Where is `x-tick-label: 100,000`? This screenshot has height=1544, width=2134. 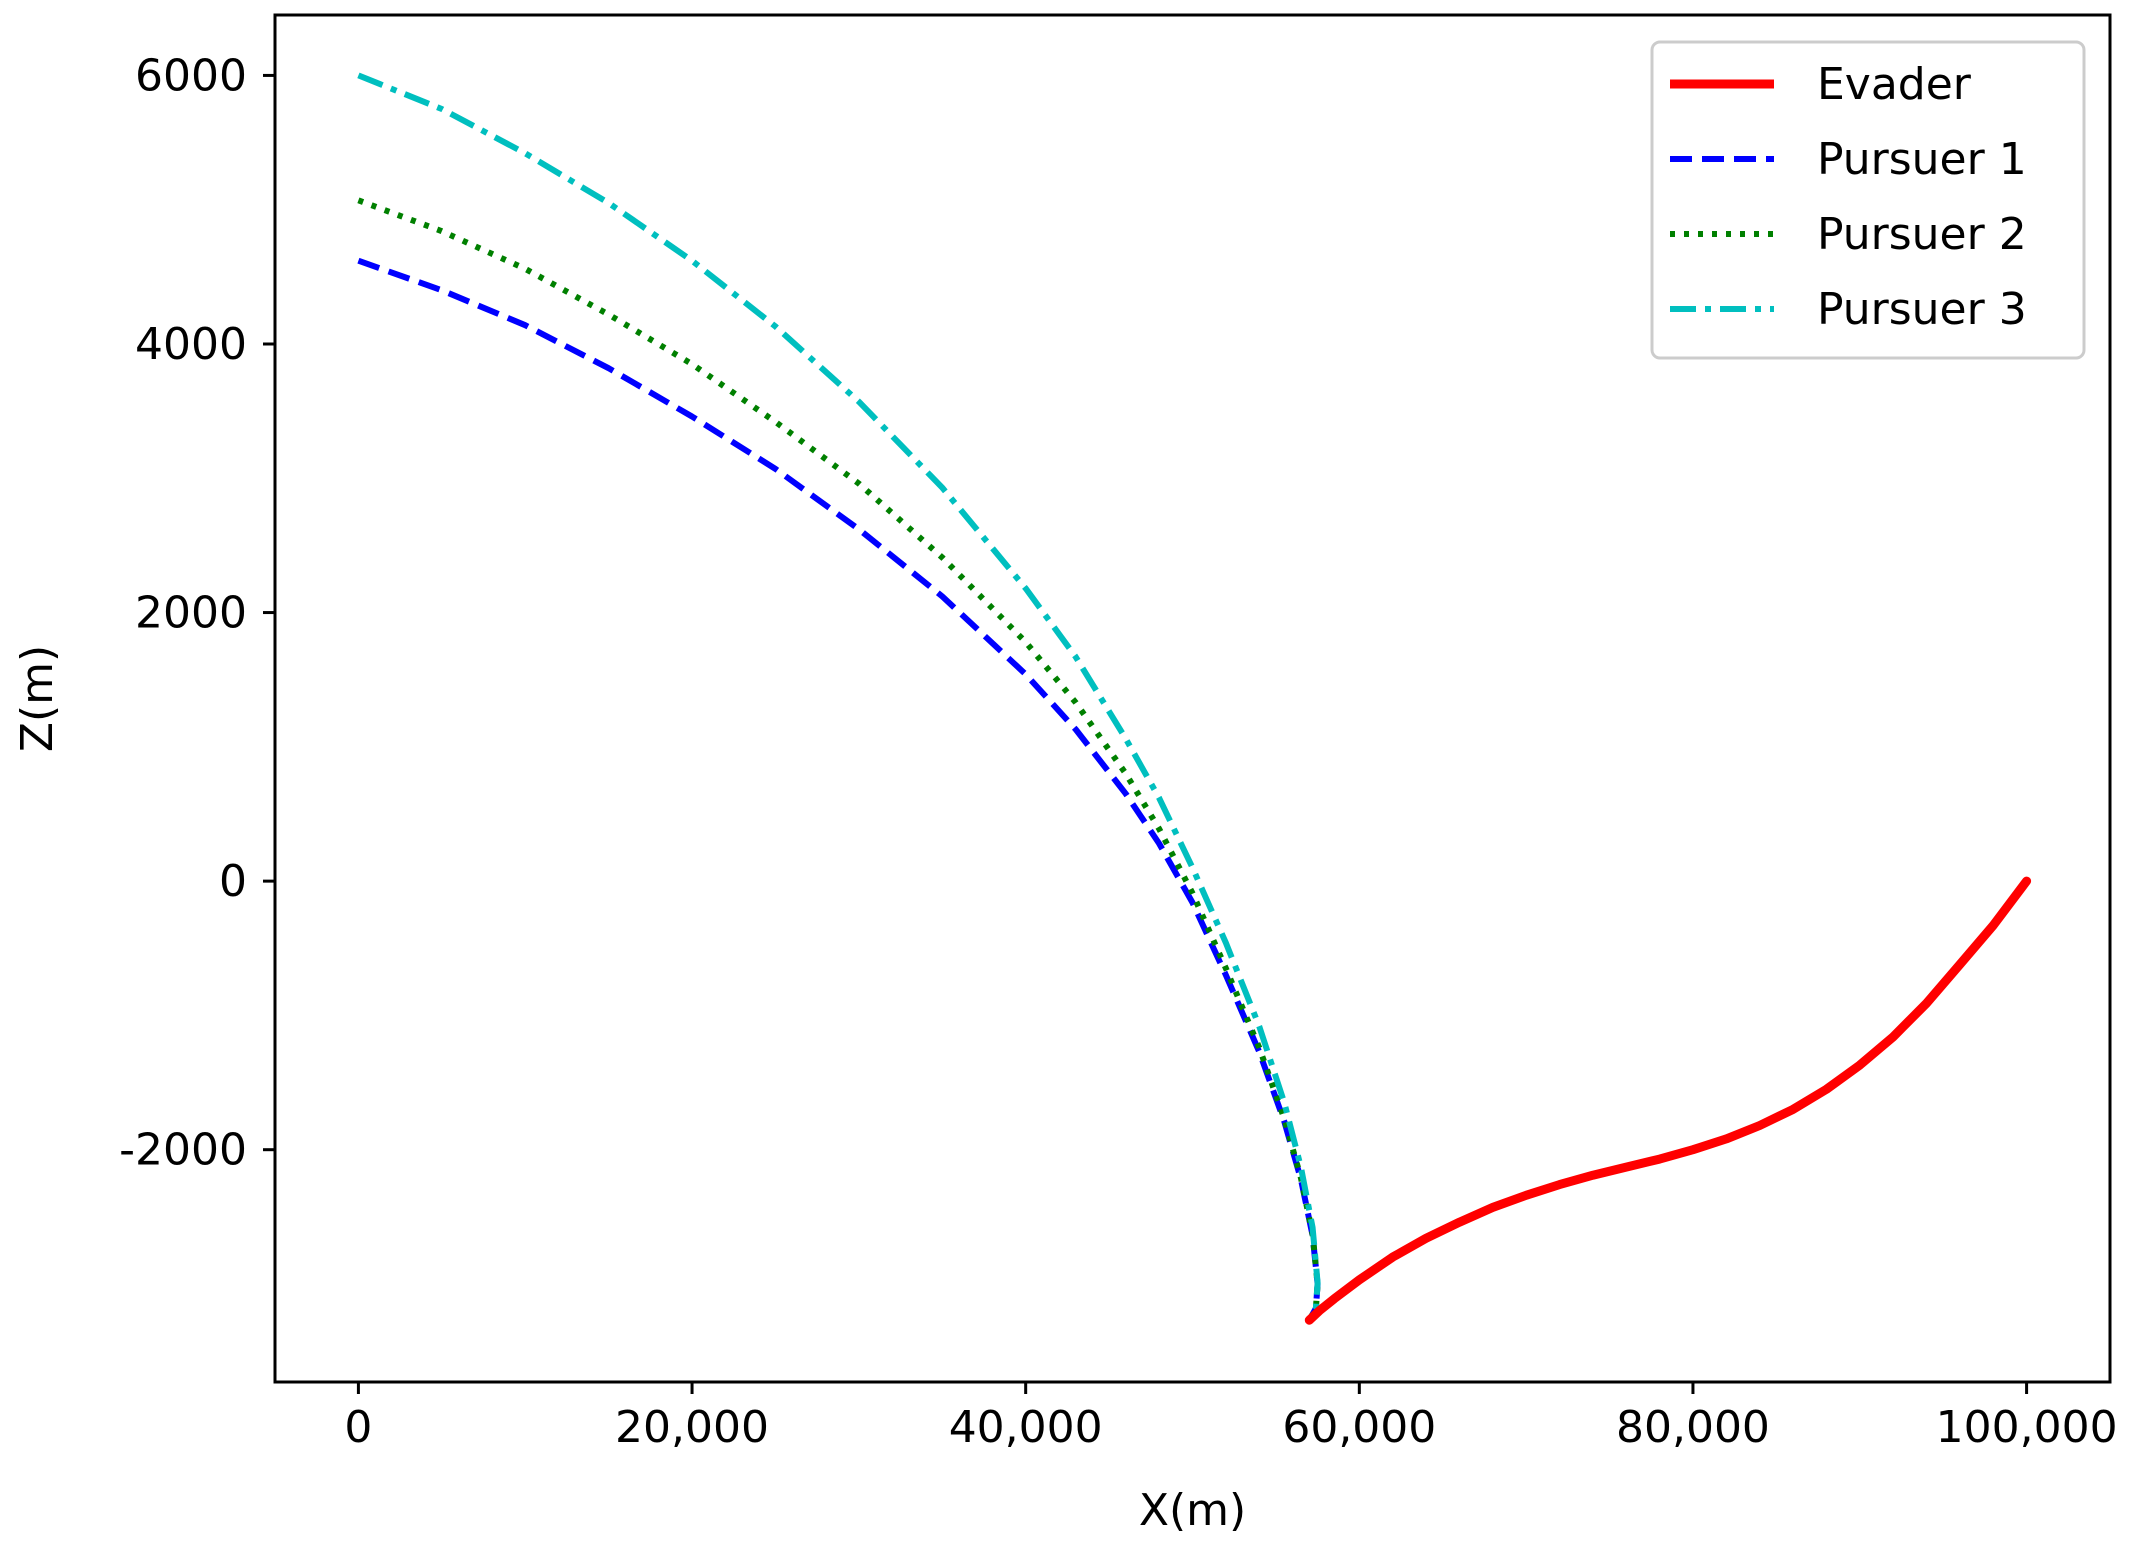 x-tick-label: 100,000 is located at coordinates (2027, 1427).